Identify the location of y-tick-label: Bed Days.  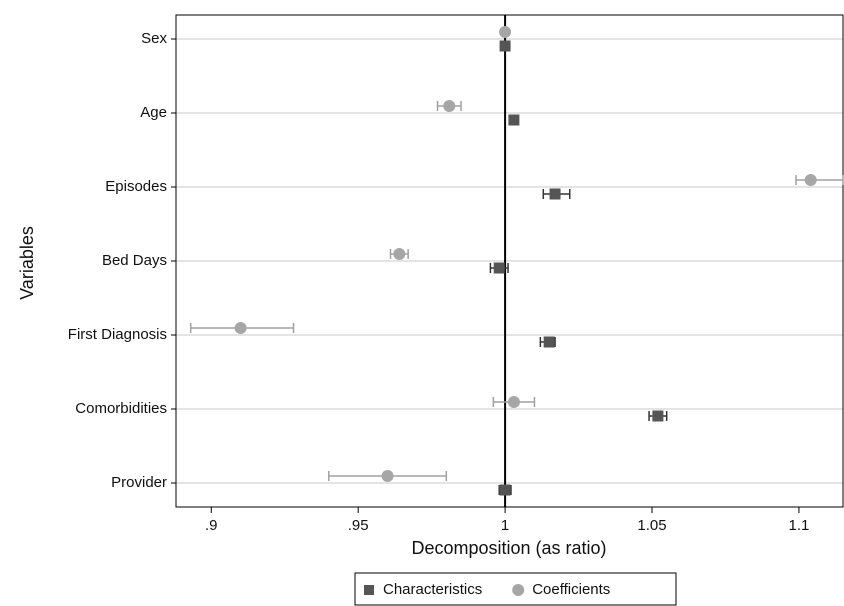
(134, 260).